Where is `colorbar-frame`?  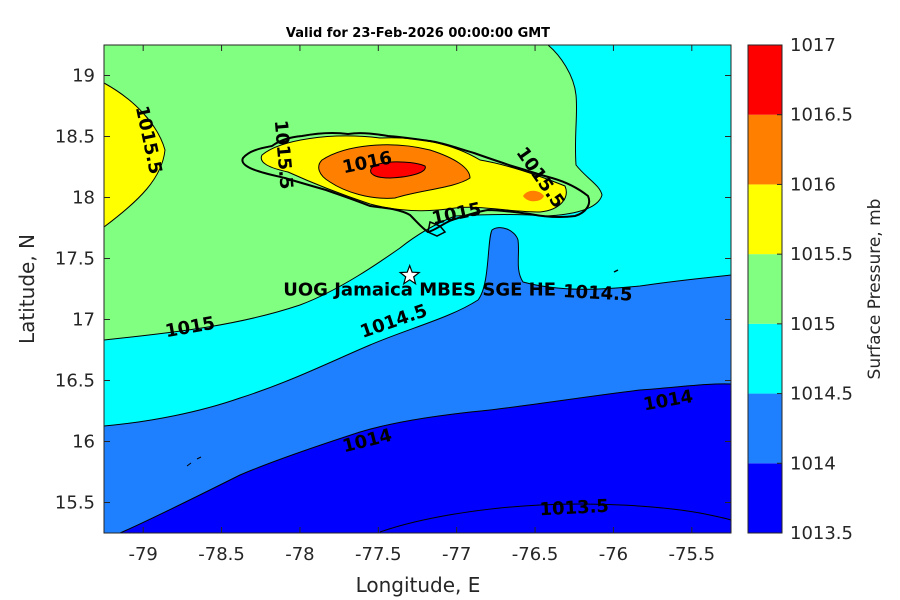 colorbar-frame is located at coordinates (765, 289).